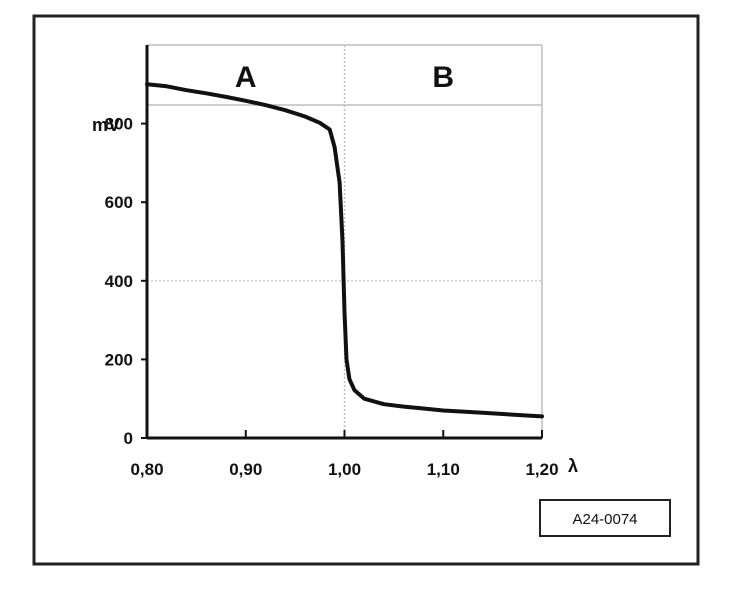 Image resolution: width=736 pixels, height=592 pixels. I want to click on y-tick-label: 800, so click(119, 124).